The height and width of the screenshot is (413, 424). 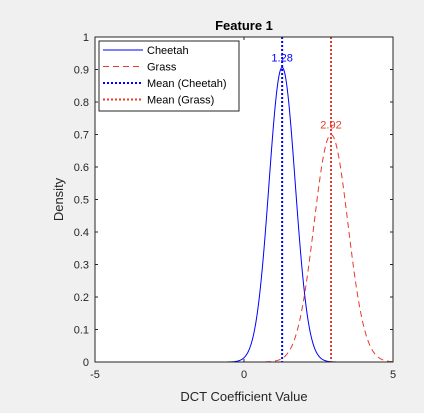 I want to click on y-tick-label-1: 0.1, so click(x=81, y=331).